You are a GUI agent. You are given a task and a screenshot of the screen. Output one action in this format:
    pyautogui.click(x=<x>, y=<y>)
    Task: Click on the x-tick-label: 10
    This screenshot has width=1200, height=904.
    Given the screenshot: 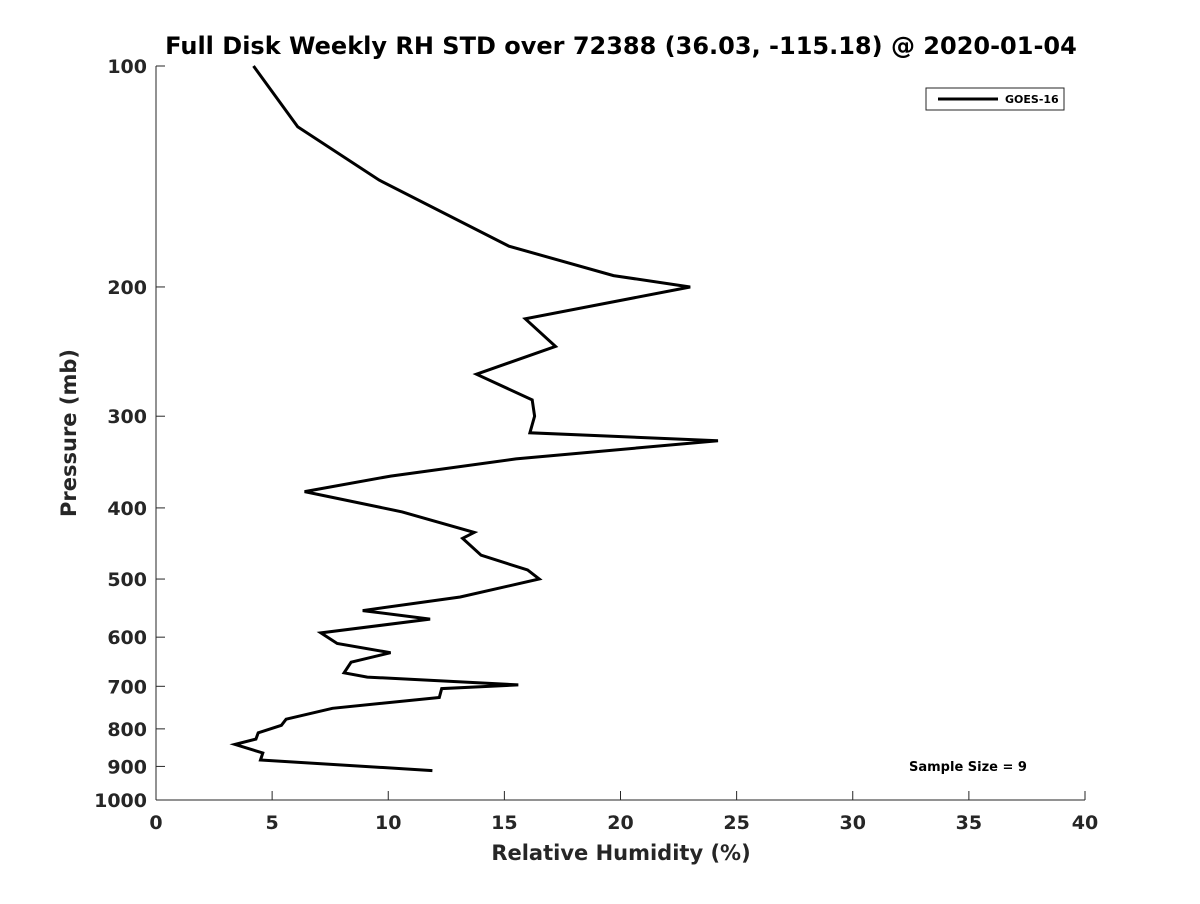 What is the action you would take?
    pyautogui.click(x=388, y=823)
    